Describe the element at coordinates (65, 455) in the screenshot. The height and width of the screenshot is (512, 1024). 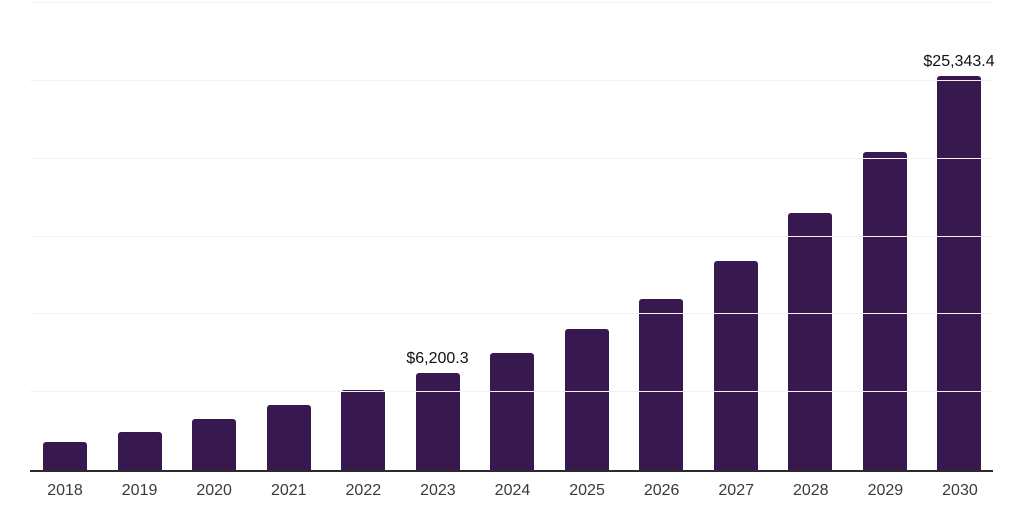
I see `bar-2018` at that location.